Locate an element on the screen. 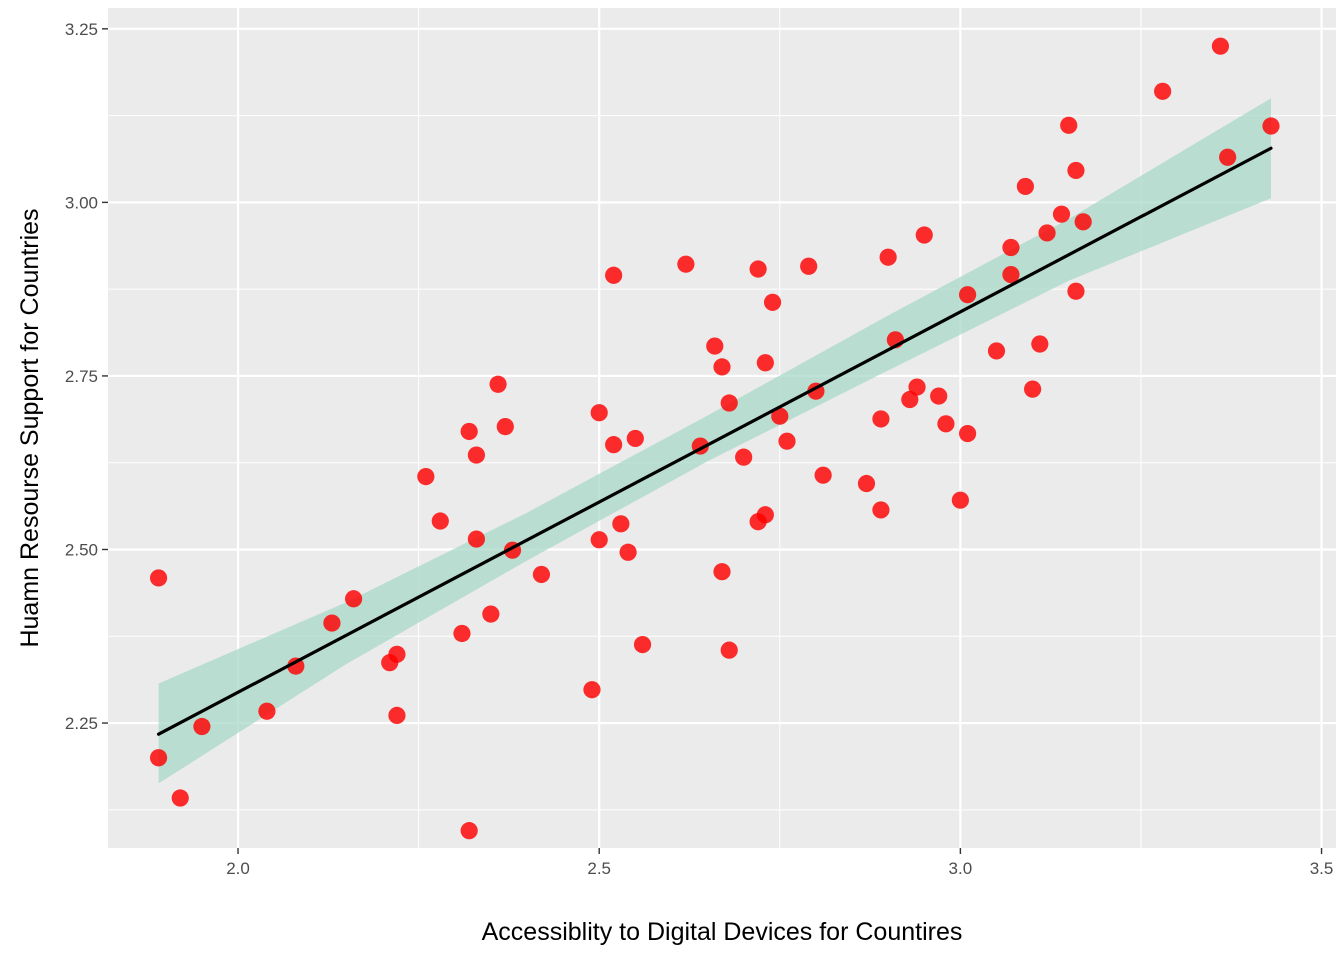  y-tick-label: 2.75 is located at coordinates (81, 376).